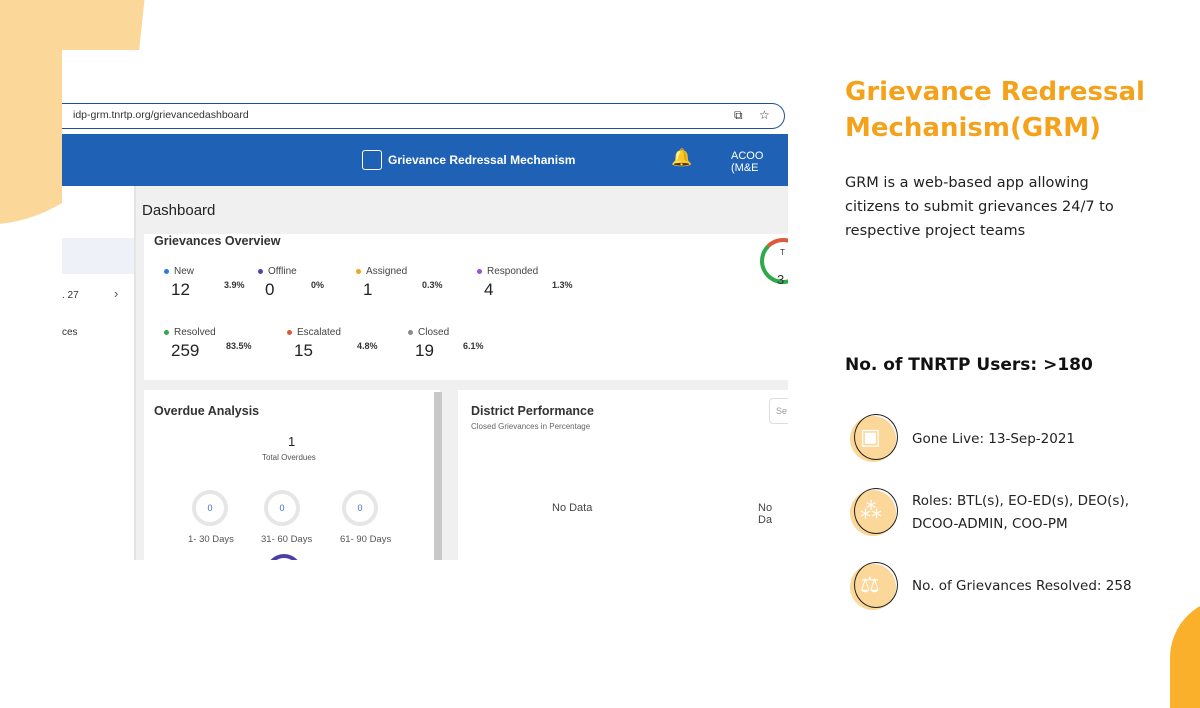 The height and width of the screenshot is (708, 1200). What do you see at coordinates (99, 373) in the screenshot?
I see `sidebar: . 27 › ces` at bounding box center [99, 373].